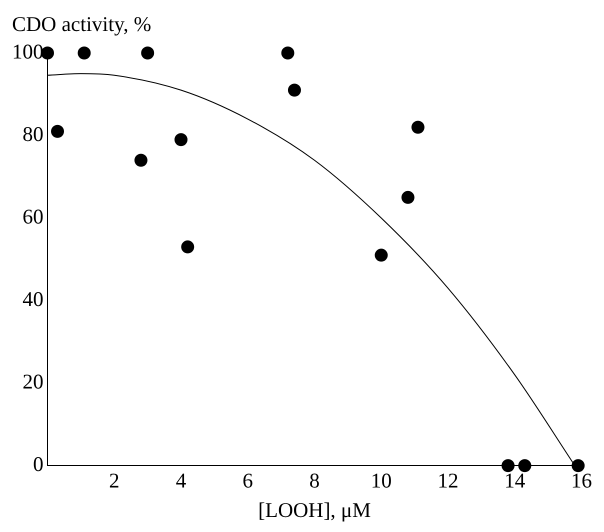  What do you see at coordinates (33, 216) in the screenshot?
I see `y-tick-label: 60` at bounding box center [33, 216].